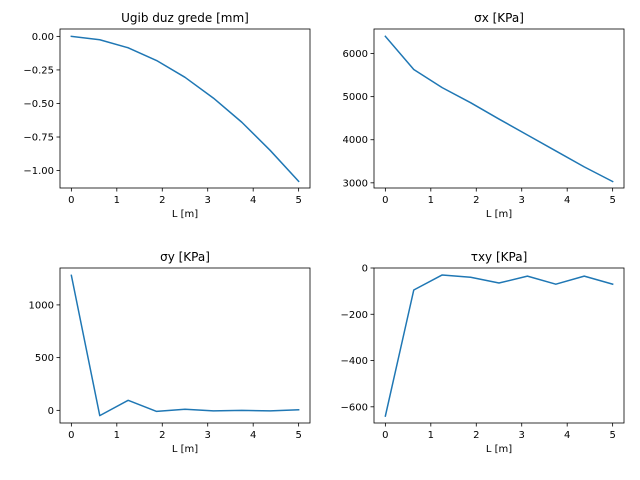 Image resolution: width=640 pixels, height=480 pixels. Describe the element at coordinates (38, 70) in the screenshot. I see `y-tick-label: −0.25` at that location.